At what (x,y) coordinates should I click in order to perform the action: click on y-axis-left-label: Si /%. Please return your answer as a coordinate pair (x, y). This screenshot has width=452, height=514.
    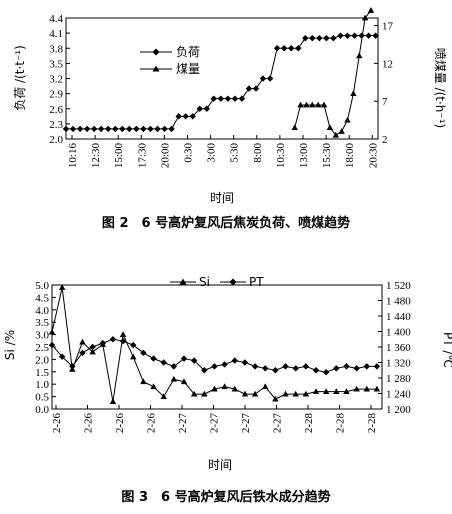
    Looking at the image, I should click on (10, 345).